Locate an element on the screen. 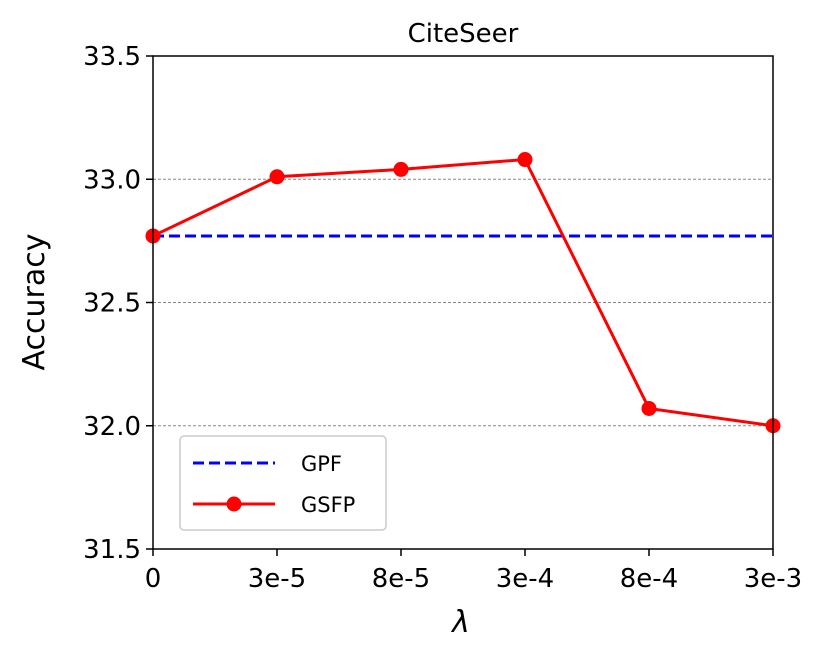 This screenshot has height=658, width=829. legend: GPF GSFP is located at coordinates (283, 483).